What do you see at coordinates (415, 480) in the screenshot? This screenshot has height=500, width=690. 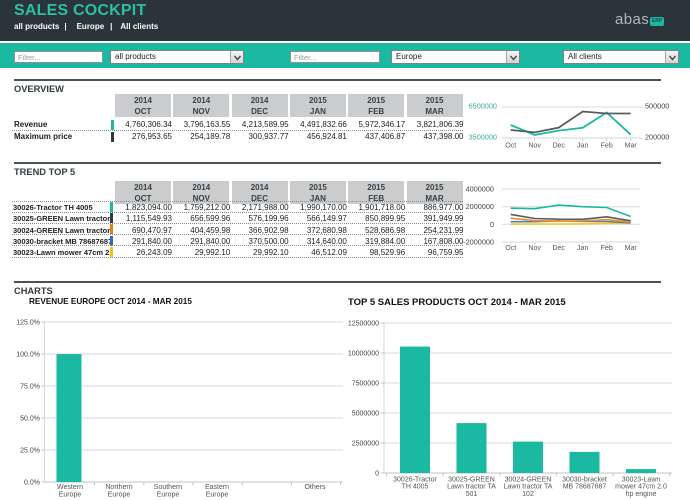 I see `svg-text: 30026-Tractor` at bounding box center [415, 480].